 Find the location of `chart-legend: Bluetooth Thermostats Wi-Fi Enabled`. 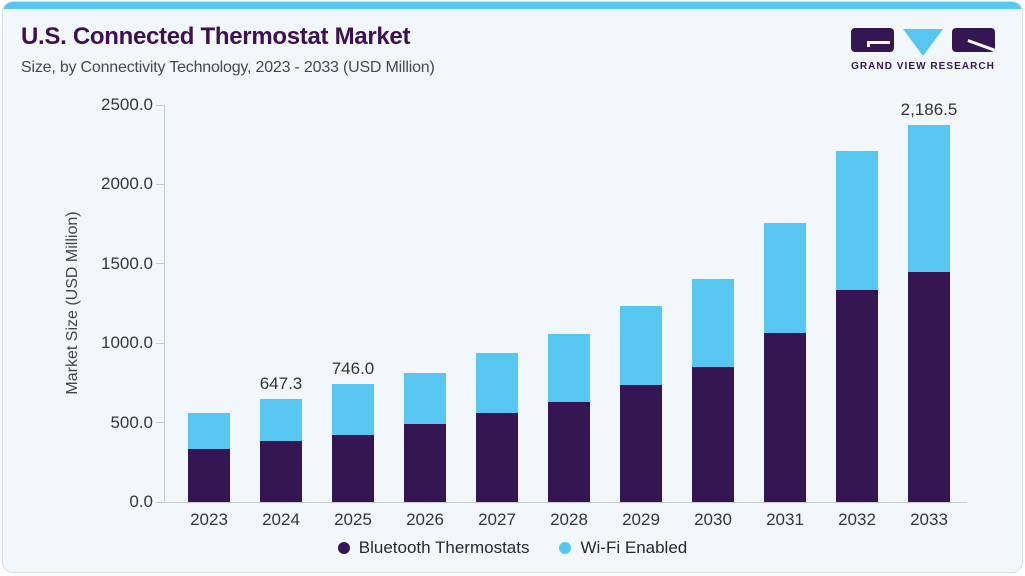

chart-legend: Bluetooth Thermostats Wi-Fi Enabled is located at coordinates (512, 548).